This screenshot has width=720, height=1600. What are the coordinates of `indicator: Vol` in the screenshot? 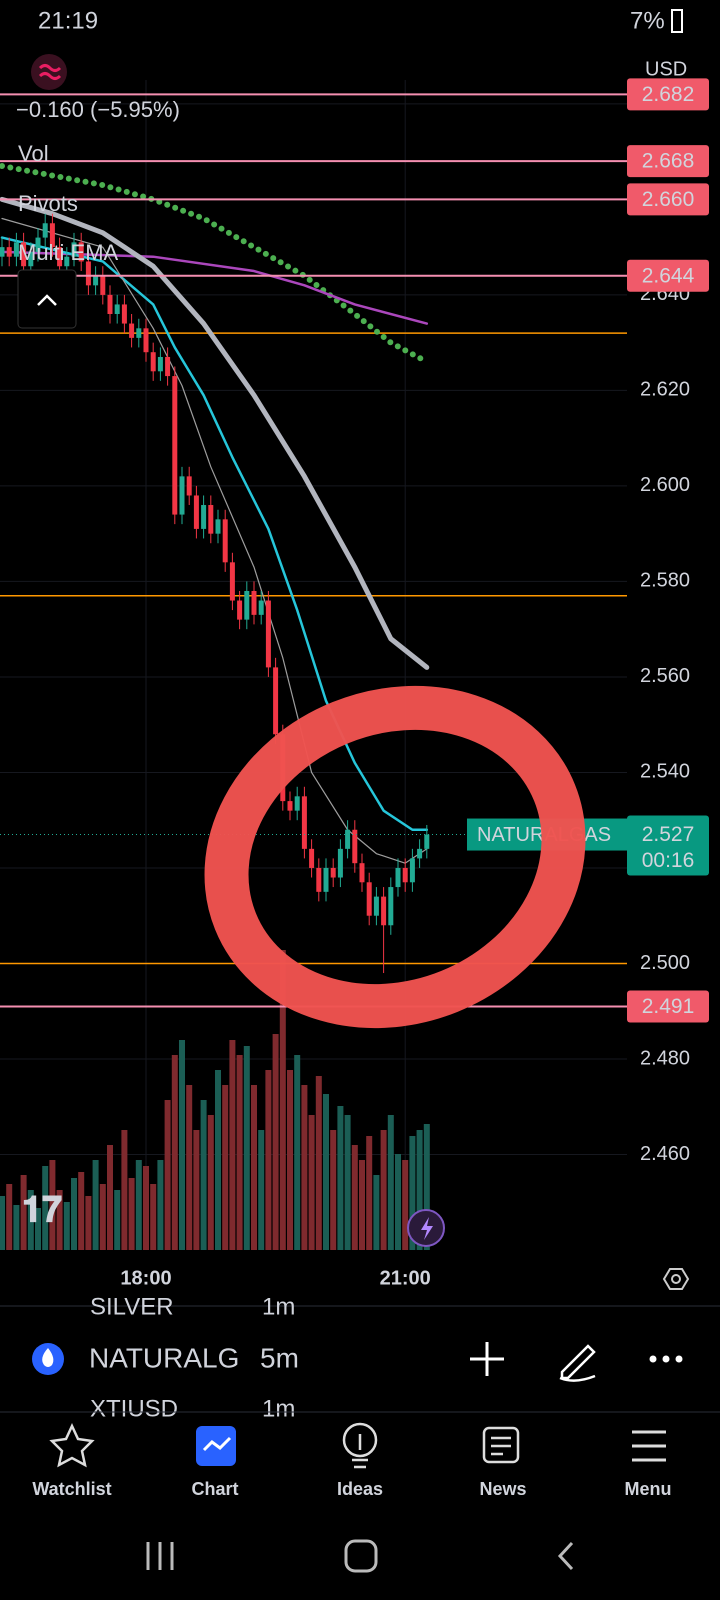 It's located at (33, 153).